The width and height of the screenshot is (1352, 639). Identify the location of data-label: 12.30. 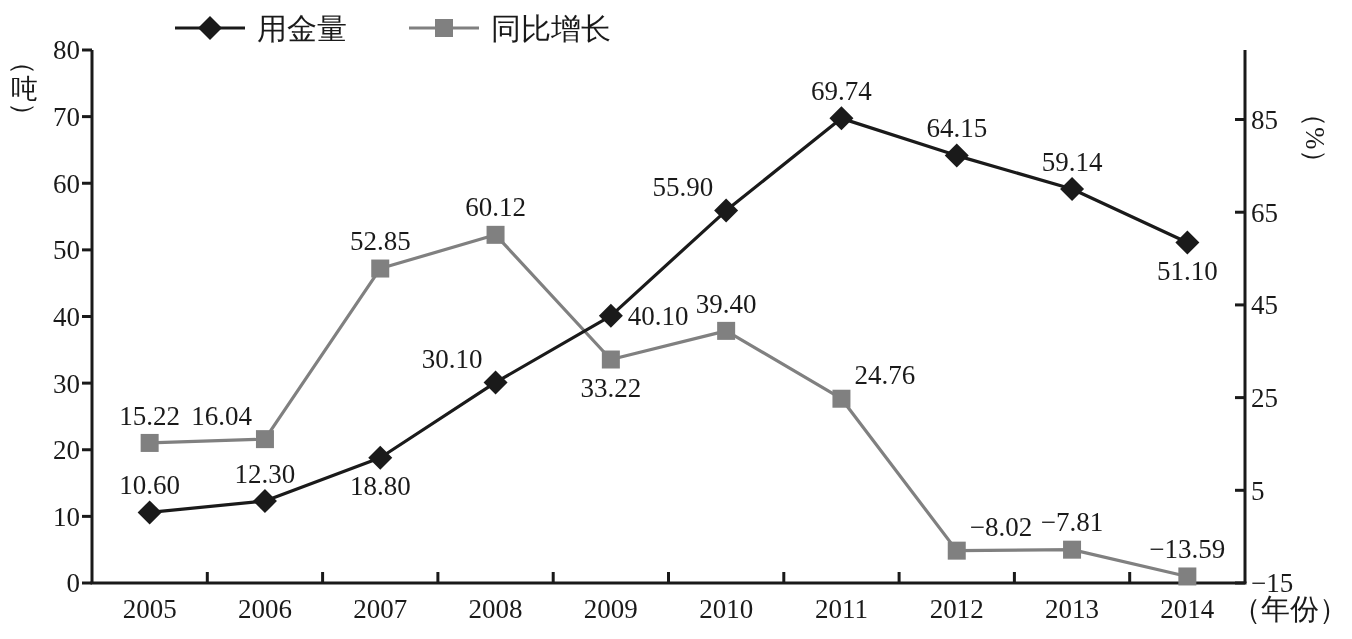
(265, 473).